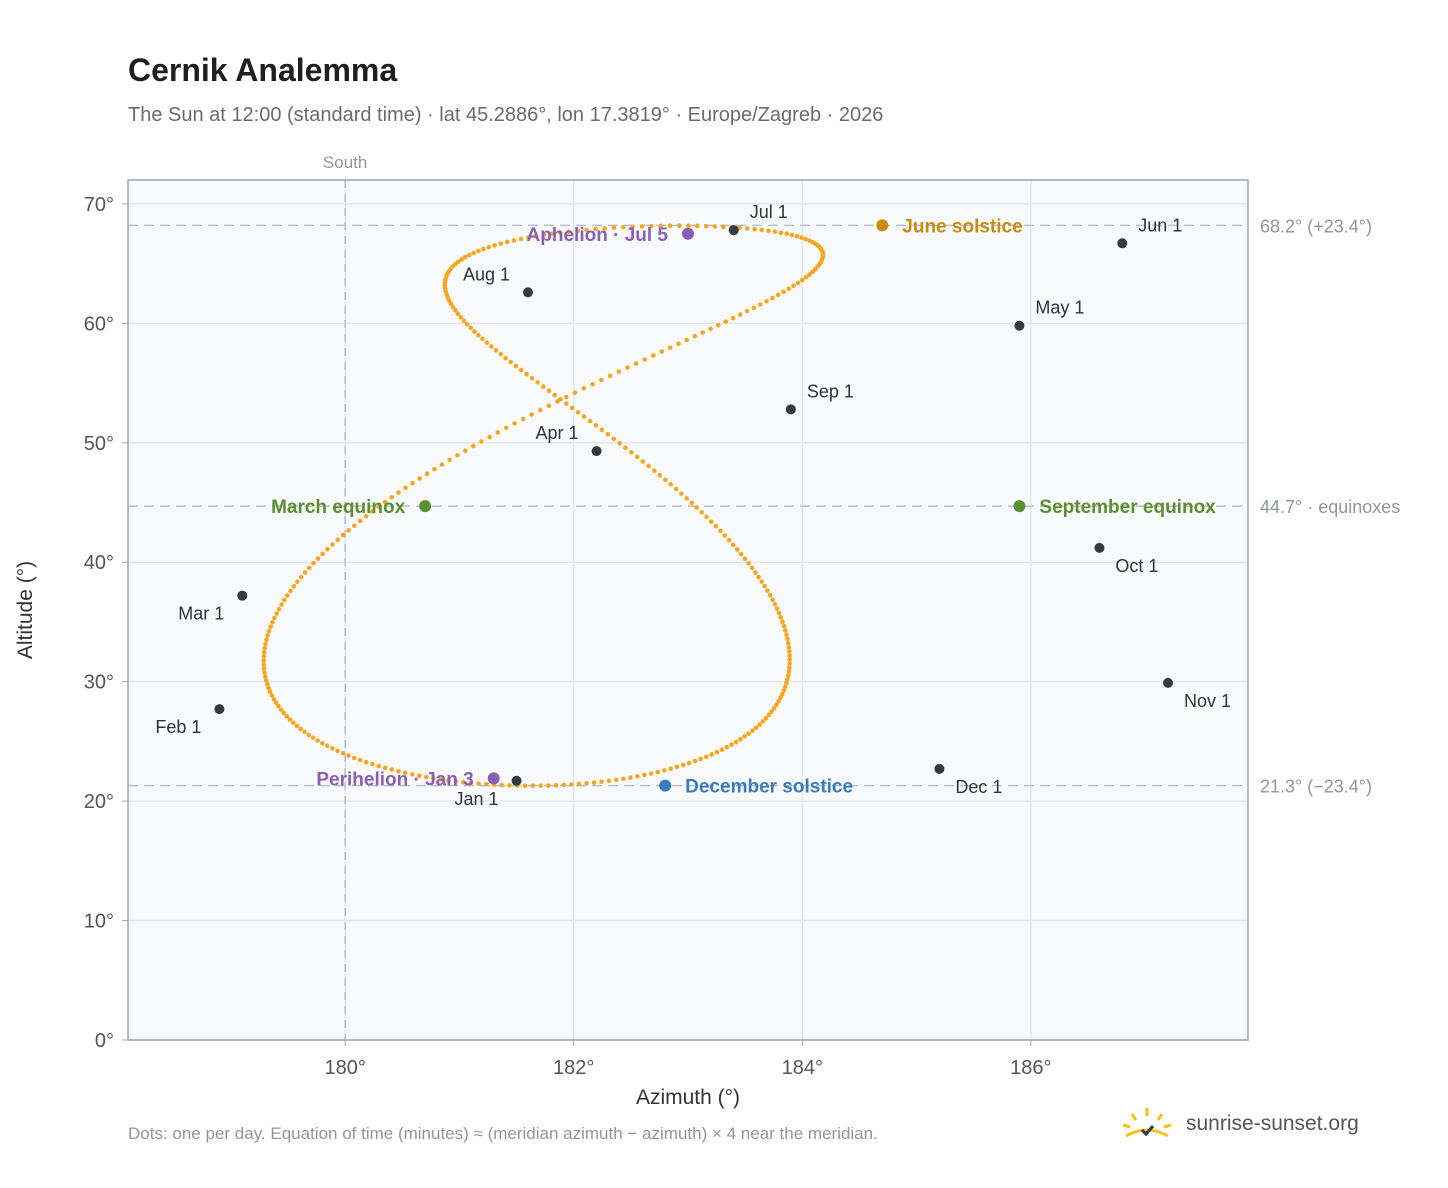  Describe the element at coordinates (830, 391) in the screenshot. I see `month-label: Sep 1` at that location.